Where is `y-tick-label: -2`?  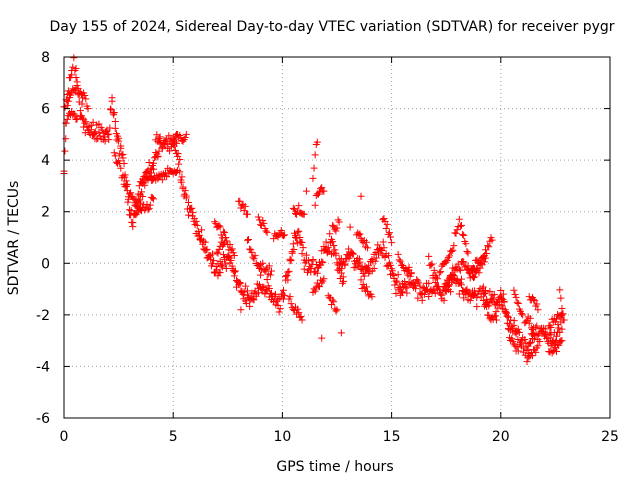
y-tick-label: -2 is located at coordinates (43, 316).